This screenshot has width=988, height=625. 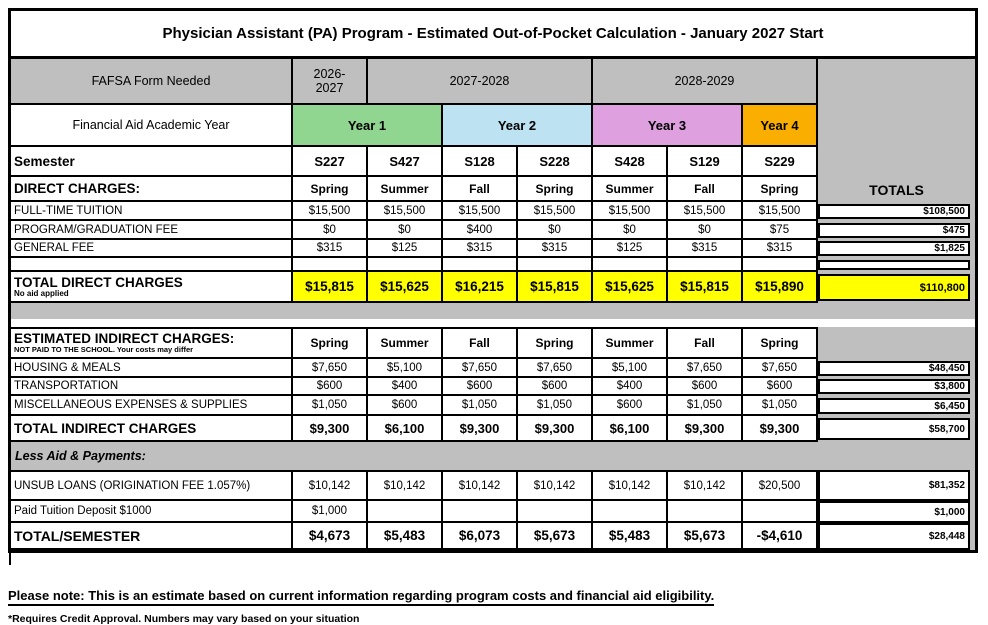 I want to click on misc-value-cell: $600, so click(x=630, y=406).